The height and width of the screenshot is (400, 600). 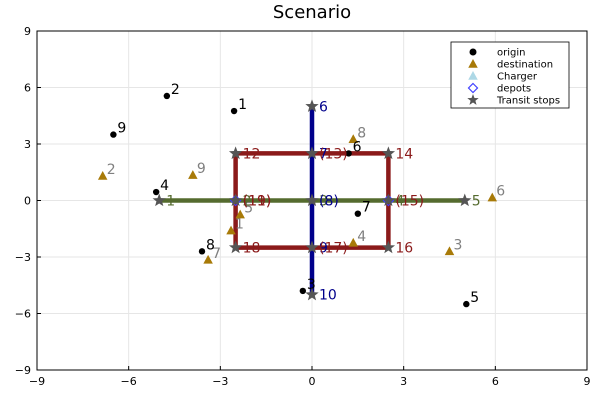 What do you see at coordinates (248, 209) in the screenshot?
I see `destination-label: 5` at bounding box center [248, 209].